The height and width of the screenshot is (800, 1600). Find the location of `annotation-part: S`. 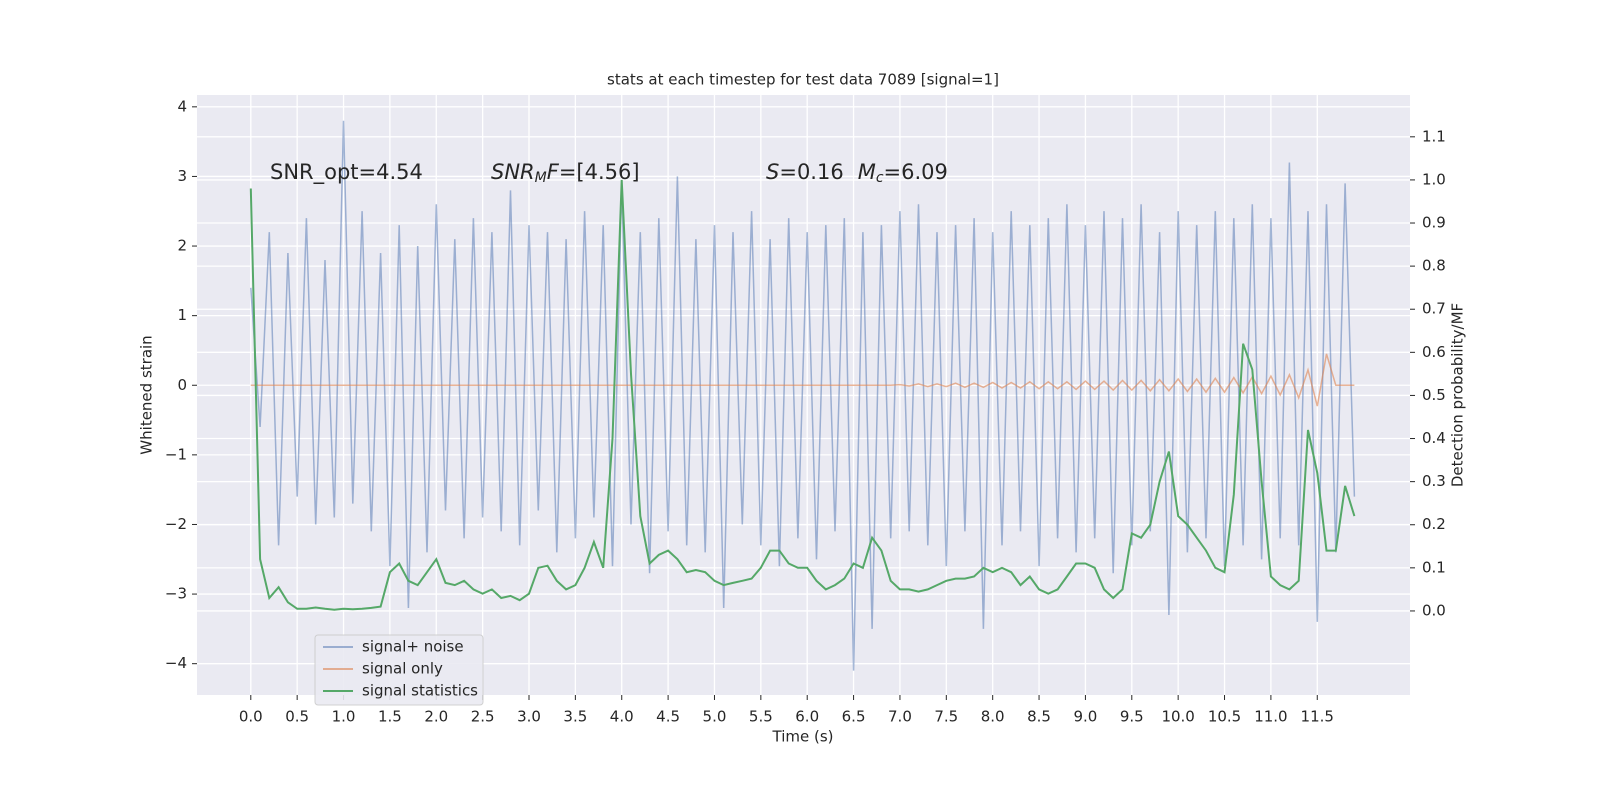

annotation-part: S is located at coordinates (772, 172).